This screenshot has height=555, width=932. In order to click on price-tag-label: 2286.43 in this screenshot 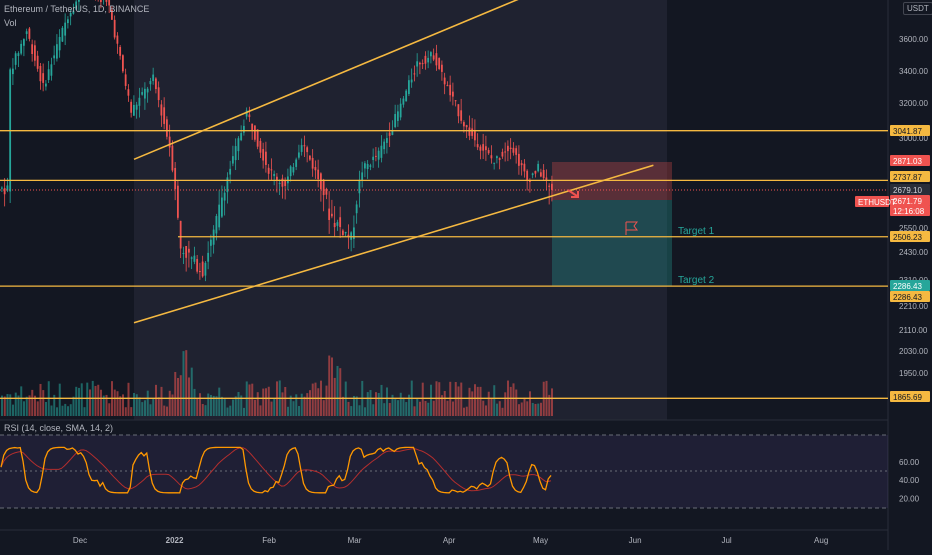, I will do `click(907, 297)`.